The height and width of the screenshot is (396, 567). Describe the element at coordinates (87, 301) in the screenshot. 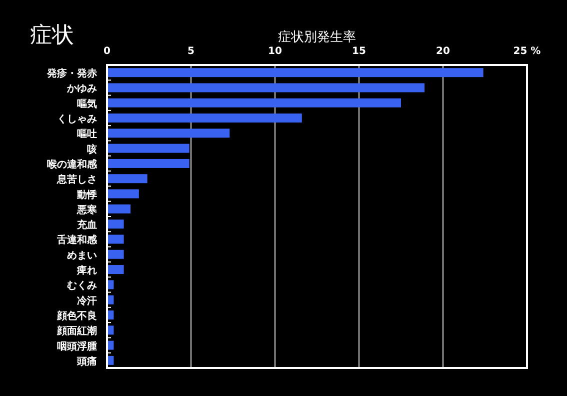

I see `ytick: 冷汗` at that location.